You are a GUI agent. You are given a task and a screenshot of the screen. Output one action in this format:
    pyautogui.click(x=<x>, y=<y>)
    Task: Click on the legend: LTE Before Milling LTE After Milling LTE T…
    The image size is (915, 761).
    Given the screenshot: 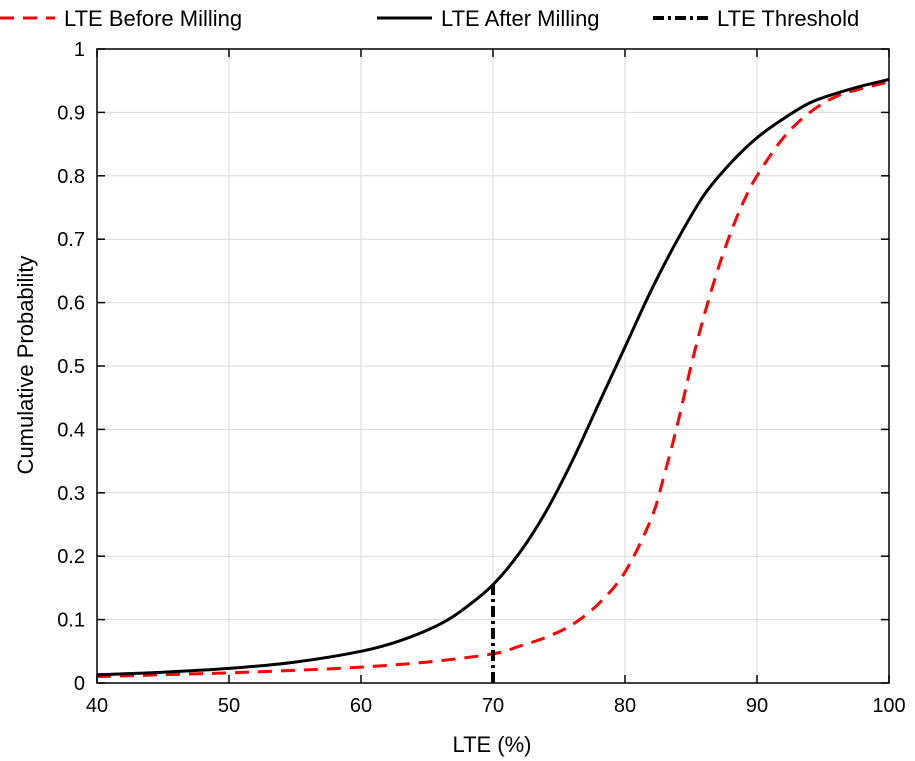 What is the action you would take?
    pyautogui.click(x=429, y=18)
    